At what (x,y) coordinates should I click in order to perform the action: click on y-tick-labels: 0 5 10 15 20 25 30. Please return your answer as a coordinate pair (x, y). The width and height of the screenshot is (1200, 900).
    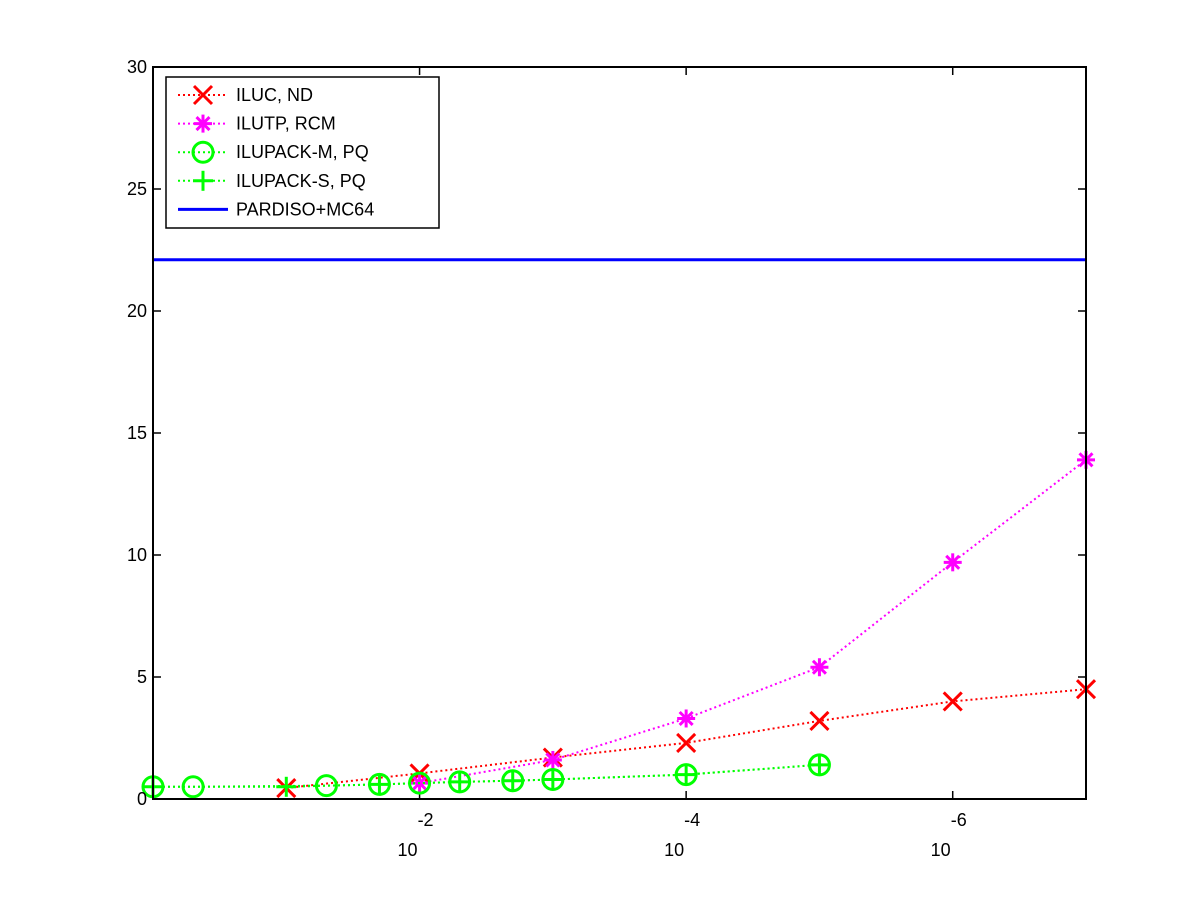
    Looking at the image, I should click on (137, 433).